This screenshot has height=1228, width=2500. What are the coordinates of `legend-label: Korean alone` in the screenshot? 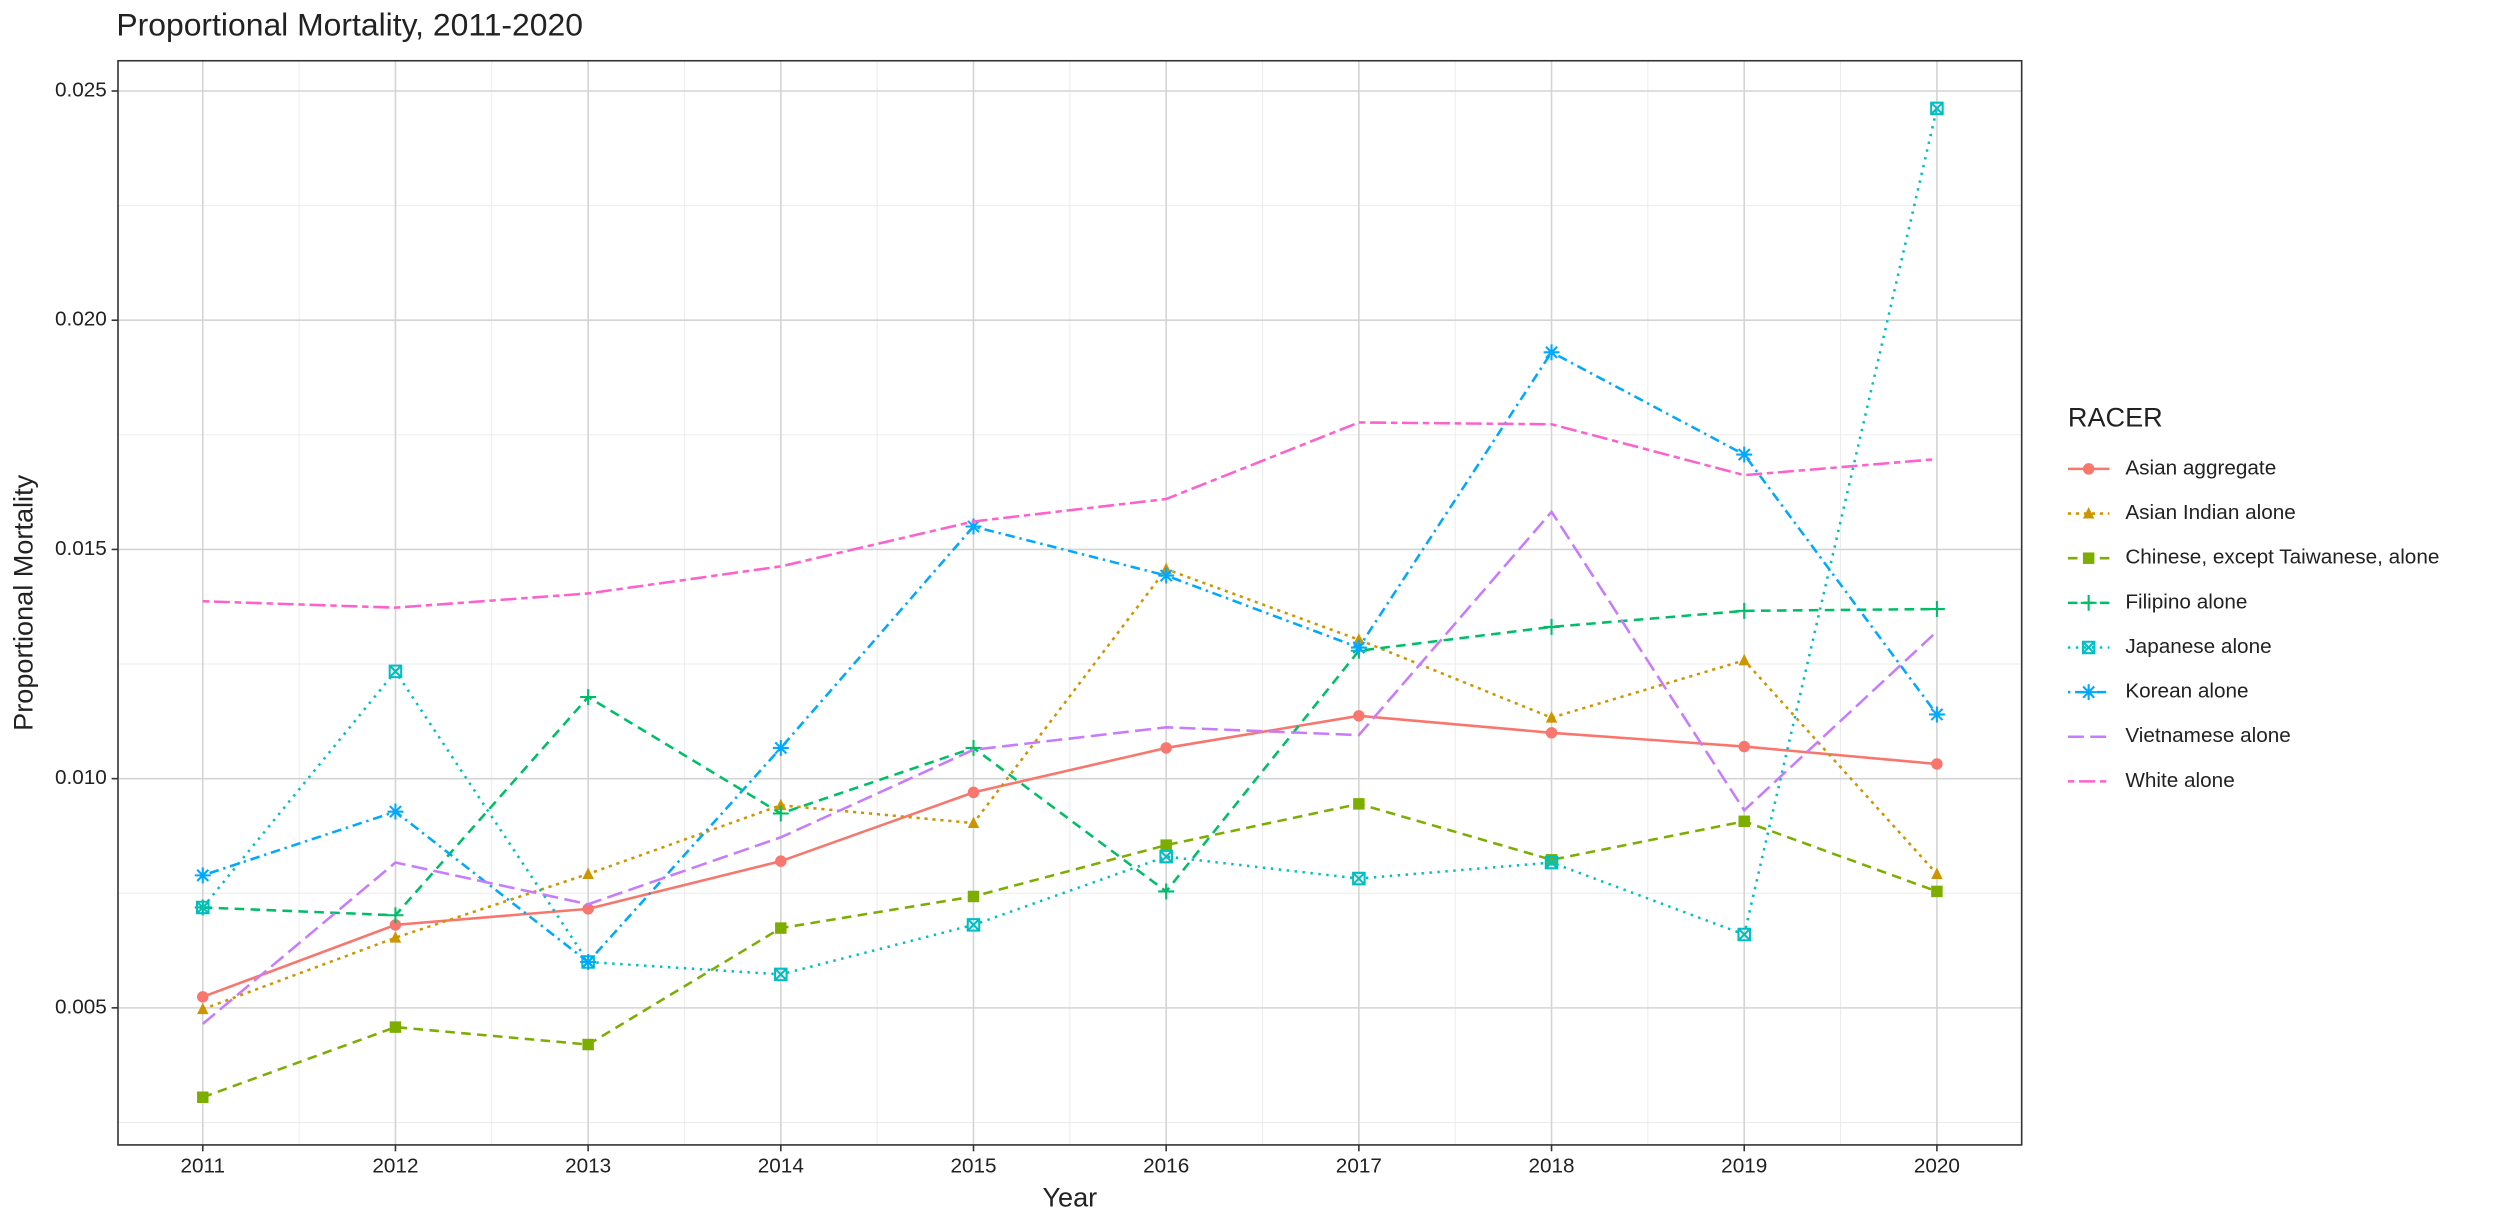 It's located at (2186, 691).